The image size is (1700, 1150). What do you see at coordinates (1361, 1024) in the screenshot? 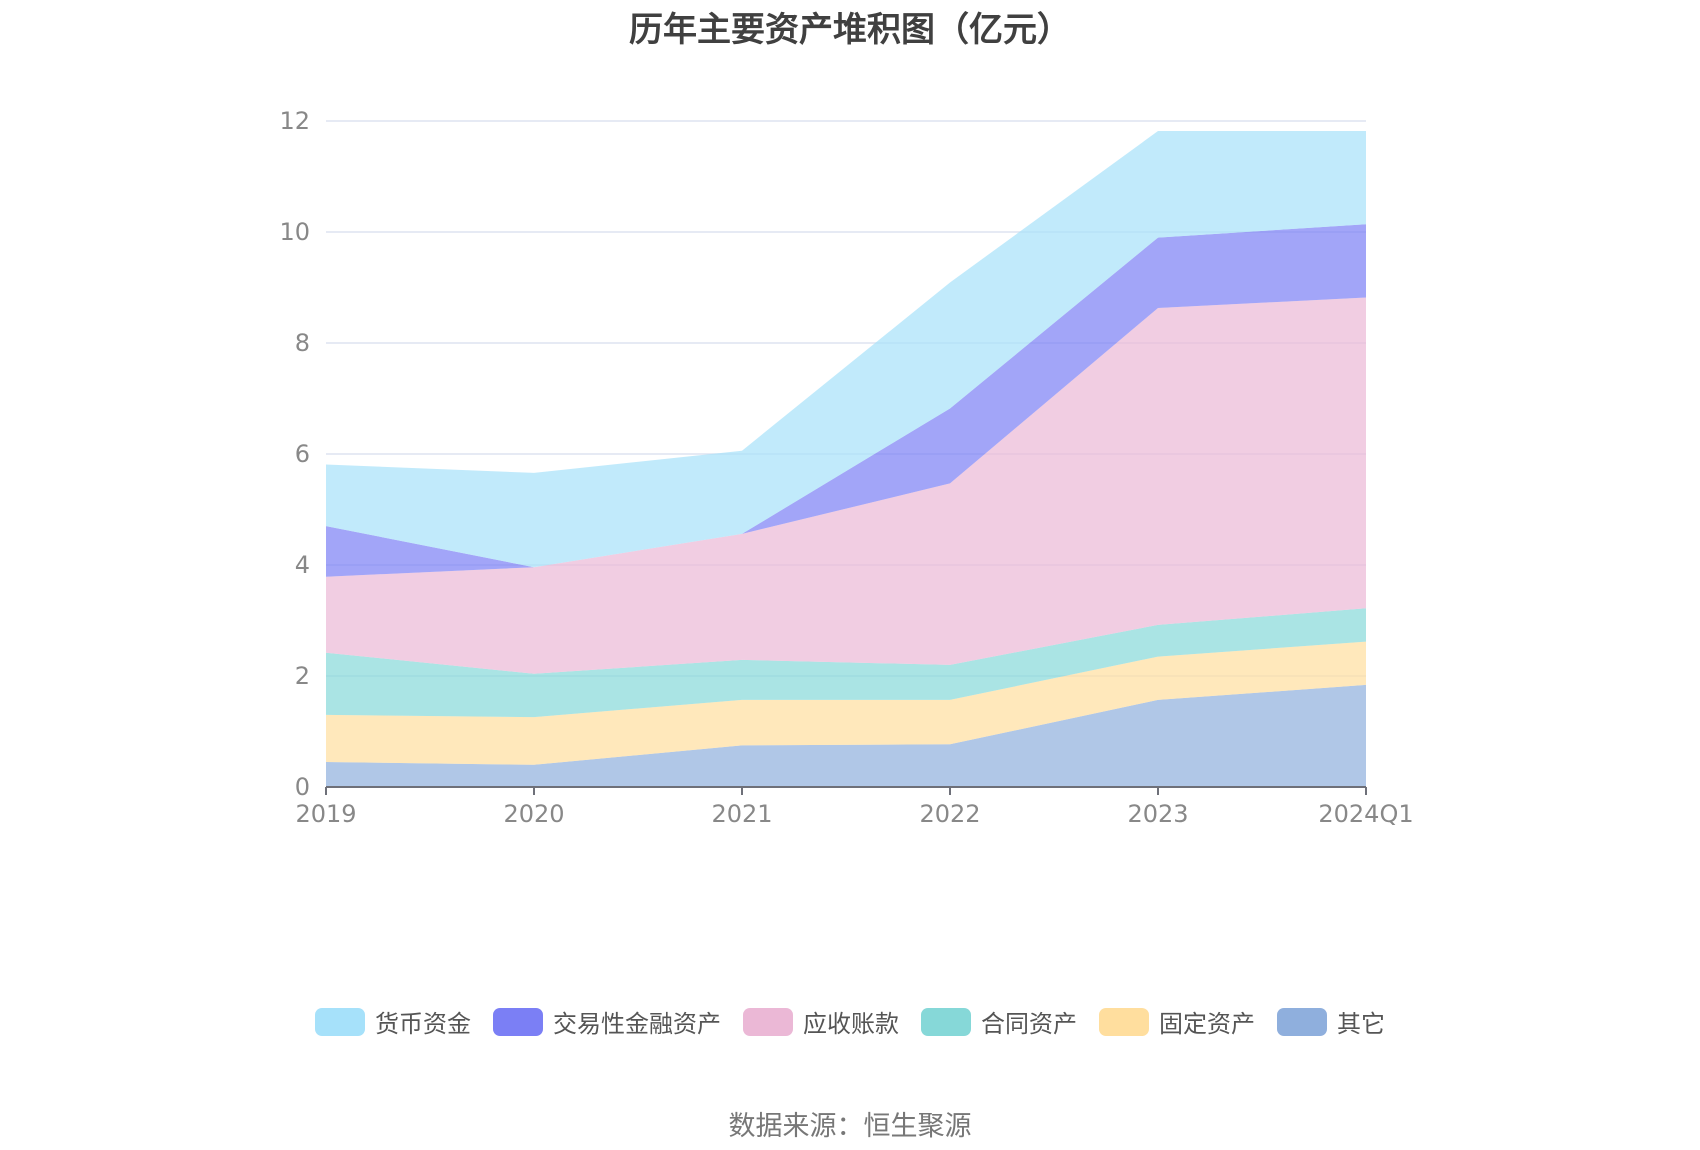
I see `legend-label: 其它` at bounding box center [1361, 1024].